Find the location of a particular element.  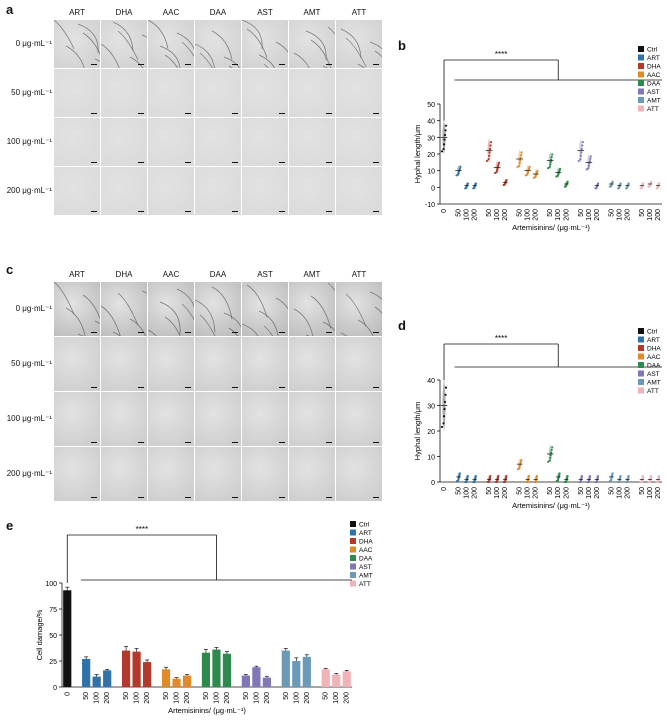

column-title-art: ART is located at coordinates (77, 12).